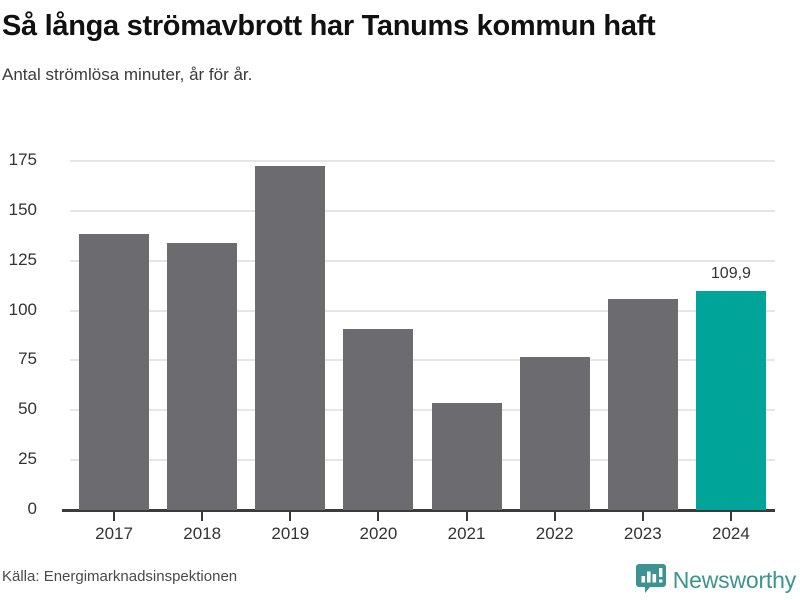 The image size is (800, 600). Describe the element at coordinates (202, 516) in the screenshot. I see `x-tick-2018` at that location.